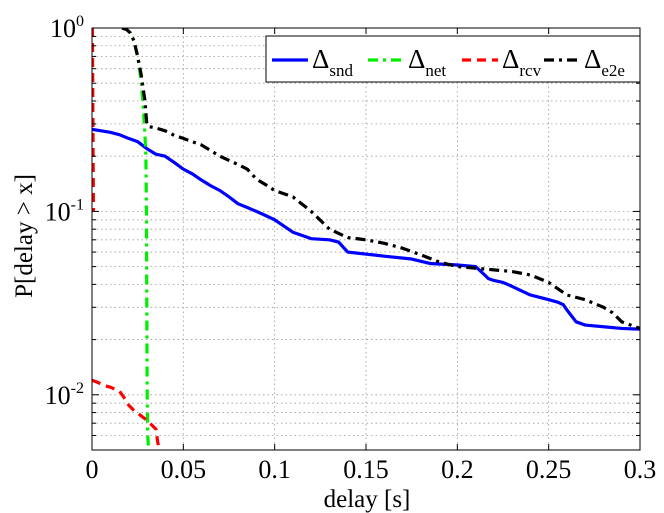 The height and width of the screenshot is (513, 664). I want to click on legend-label-e2e: Δe2e, so click(604, 62).